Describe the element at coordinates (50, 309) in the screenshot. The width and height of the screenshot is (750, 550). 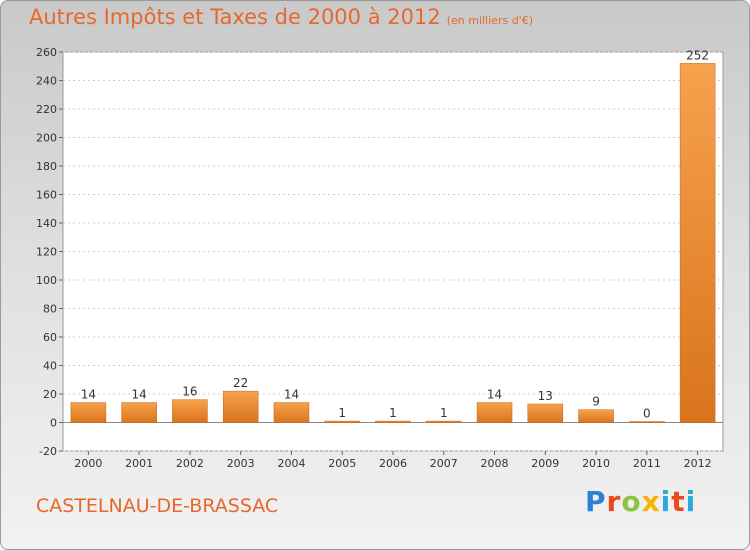
I see `y-tick-label: 80` at that location.